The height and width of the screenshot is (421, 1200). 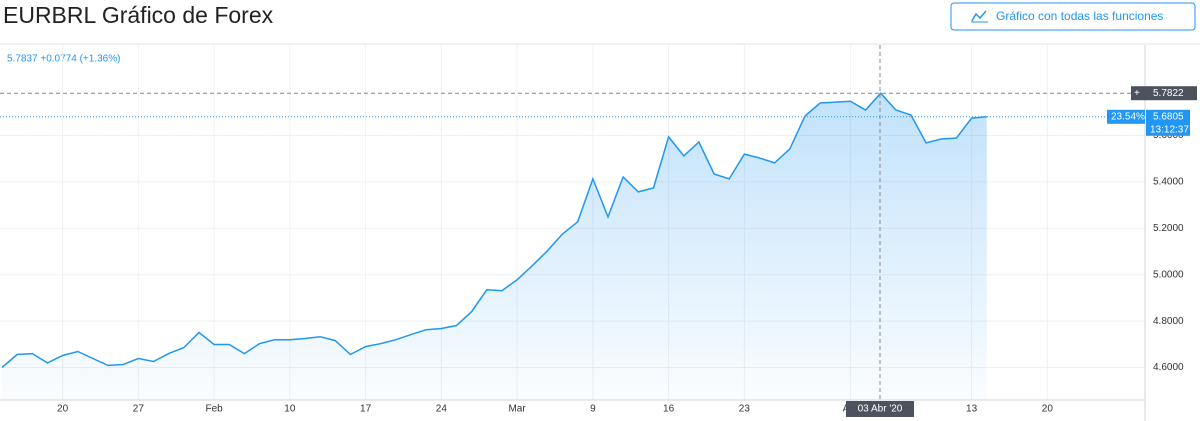 What do you see at coordinates (1168, 93) in the screenshot?
I see `crosshair-value: 5.7822` at bounding box center [1168, 93].